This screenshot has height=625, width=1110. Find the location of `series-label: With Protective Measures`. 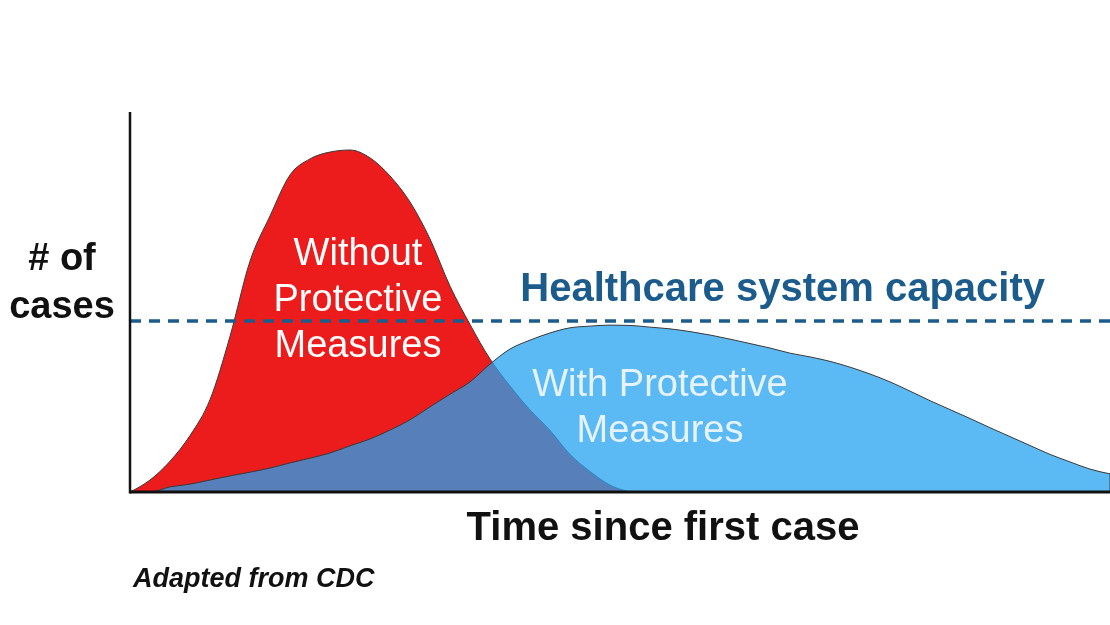

series-label: With Protective Measures is located at coordinates (660, 405).